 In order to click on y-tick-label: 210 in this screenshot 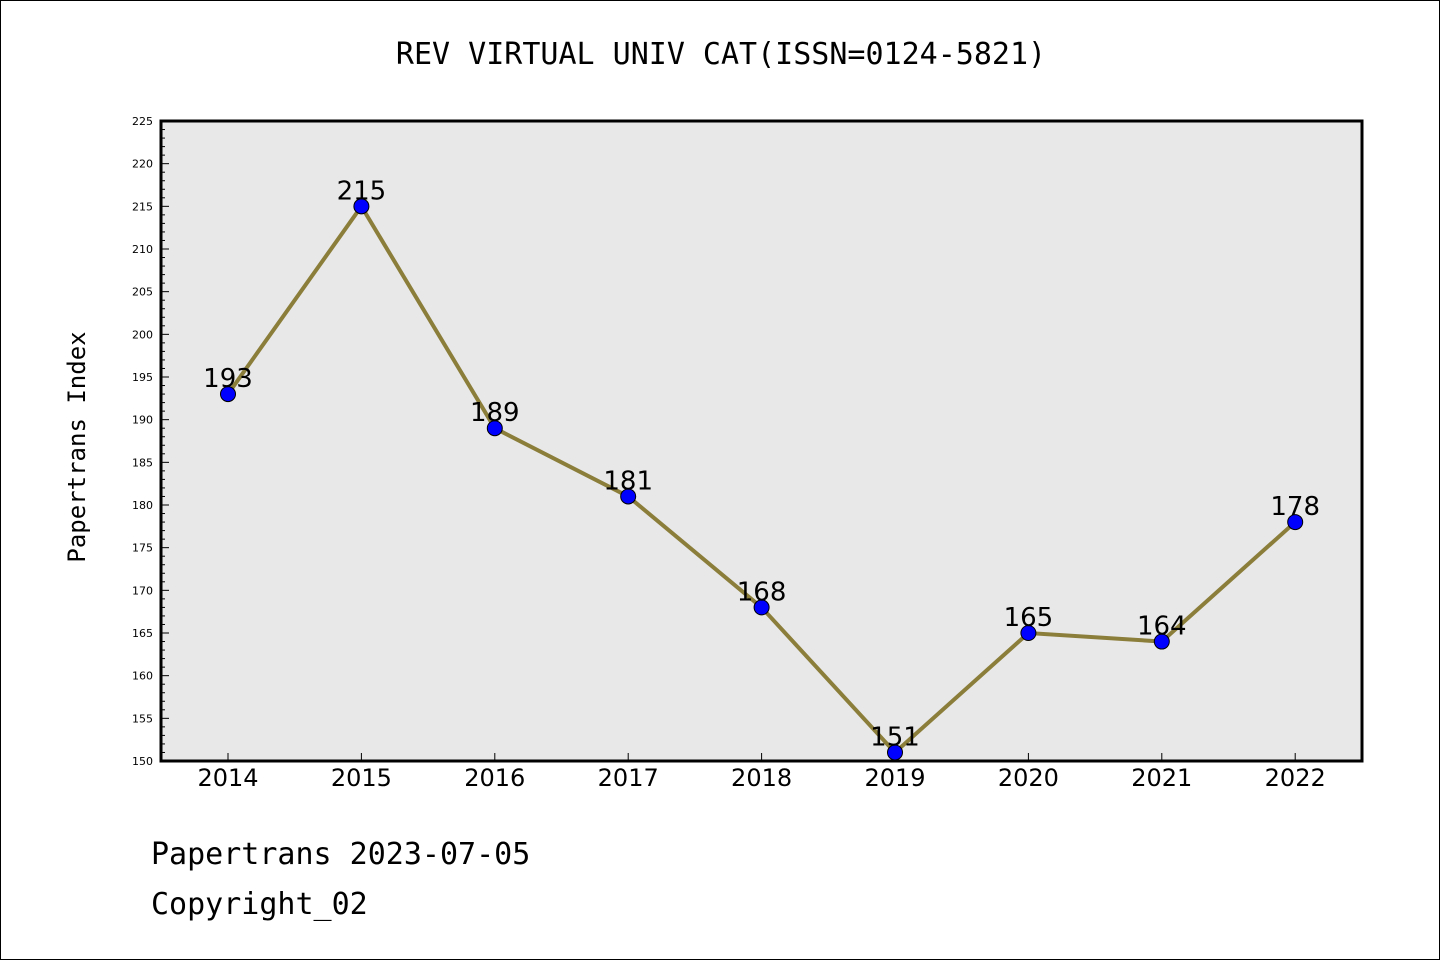, I will do `click(142, 249)`.